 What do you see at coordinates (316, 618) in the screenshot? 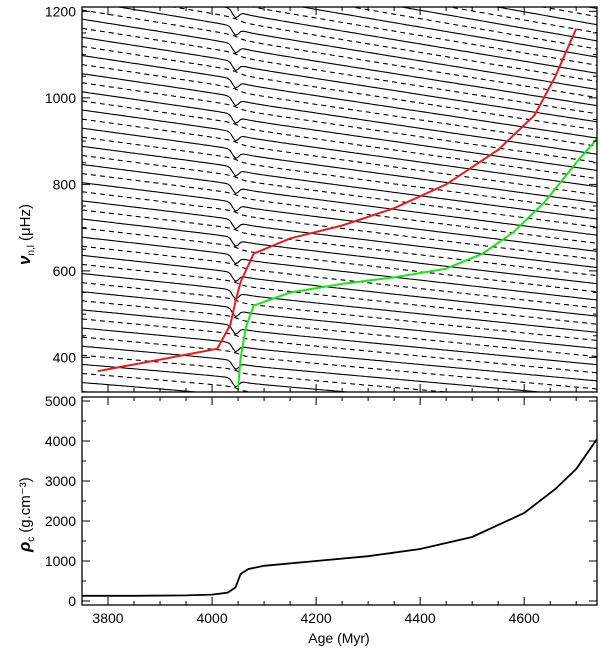
I see `x-tick-label: 4200` at bounding box center [316, 618].